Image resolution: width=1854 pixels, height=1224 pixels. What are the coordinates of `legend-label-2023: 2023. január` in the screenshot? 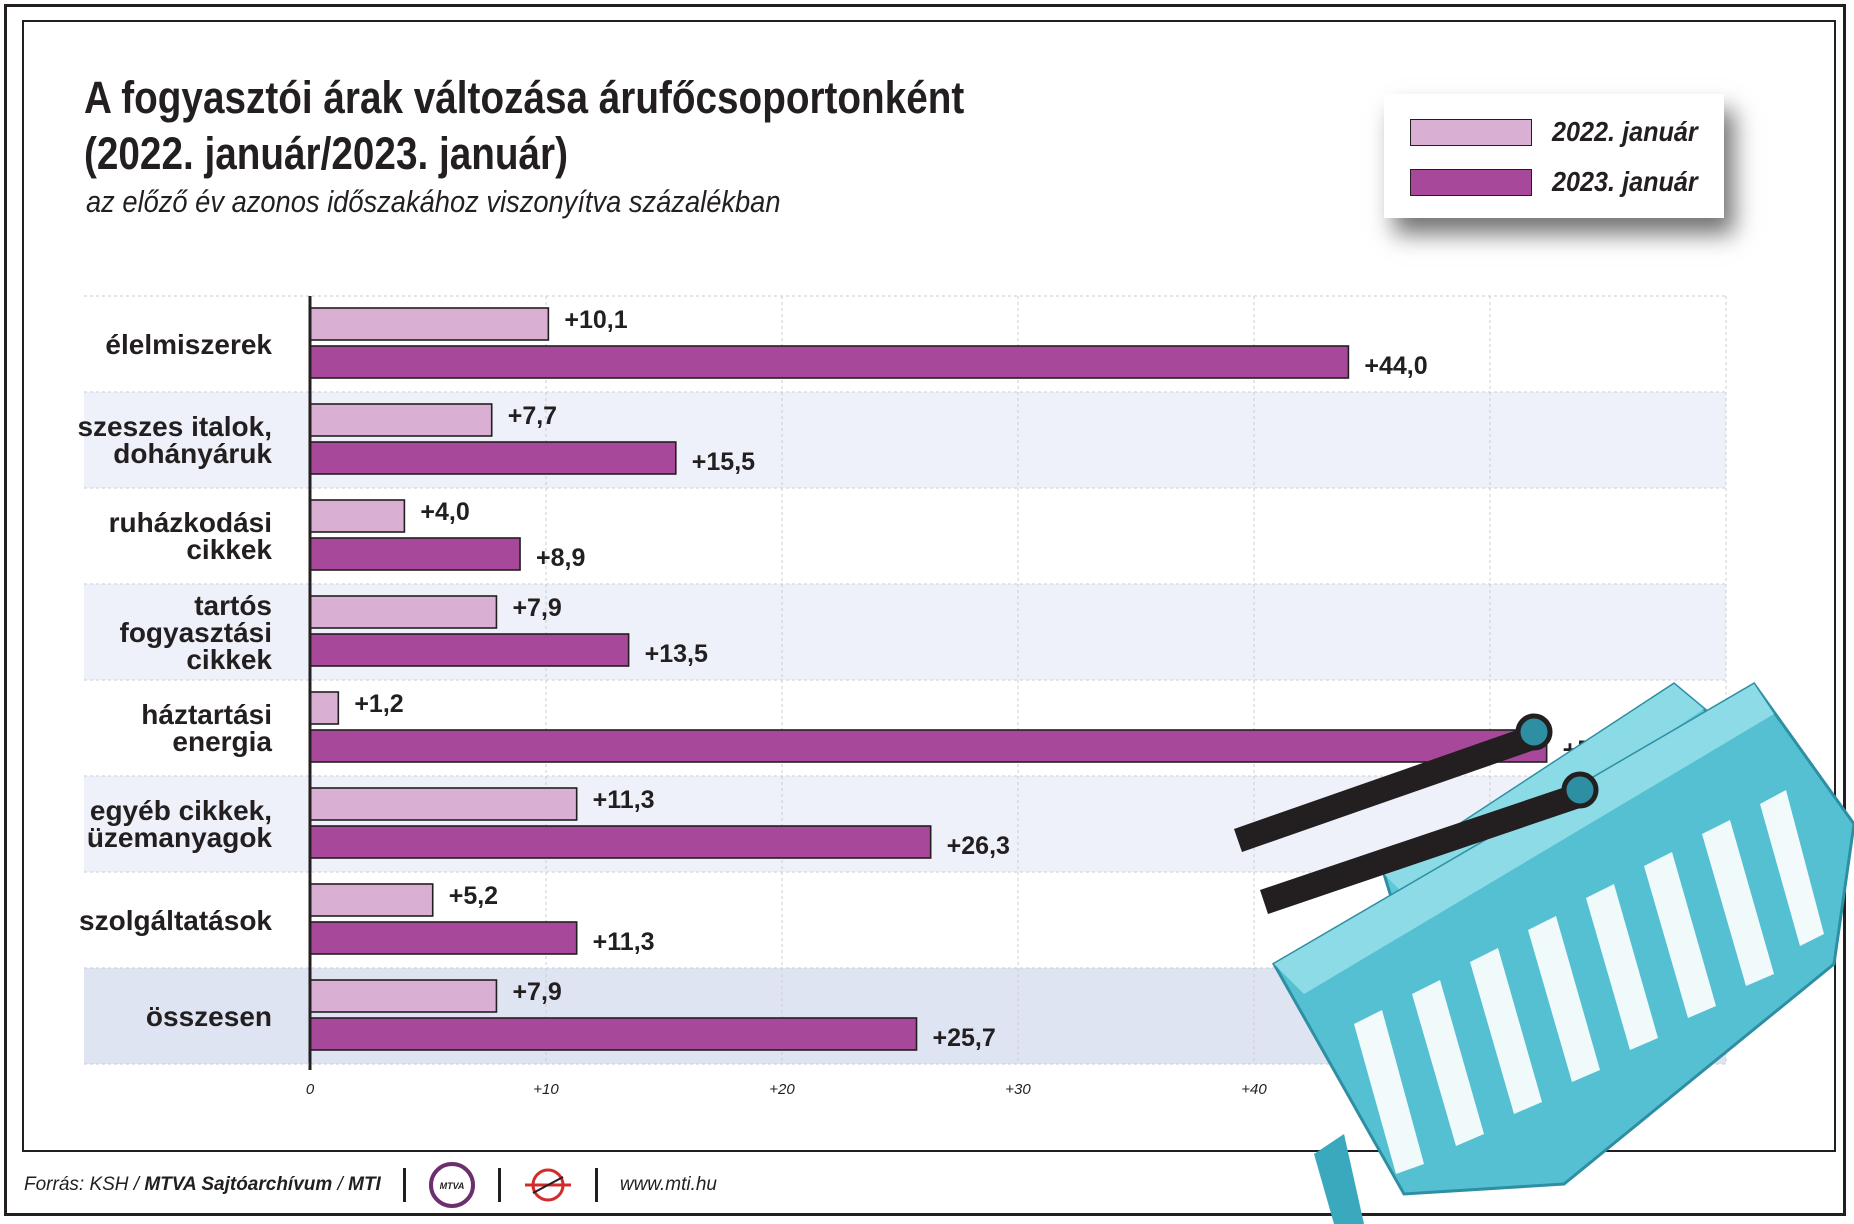 It's located at (1625, 181).